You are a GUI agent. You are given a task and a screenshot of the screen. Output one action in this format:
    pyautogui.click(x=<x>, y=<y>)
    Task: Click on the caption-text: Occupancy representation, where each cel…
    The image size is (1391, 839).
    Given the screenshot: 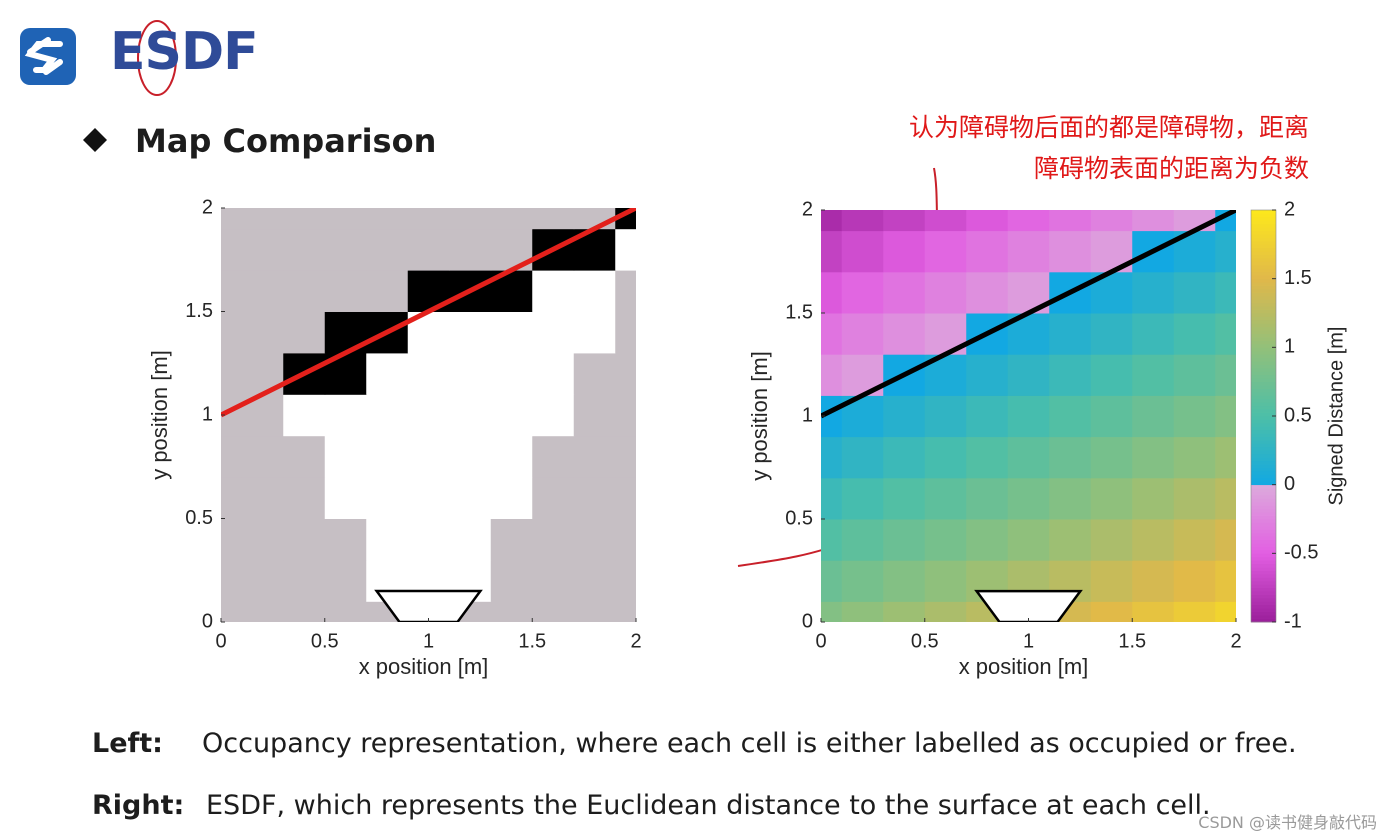 What is the action you would take?
    pyautogui.click(x=749, y=743)
    